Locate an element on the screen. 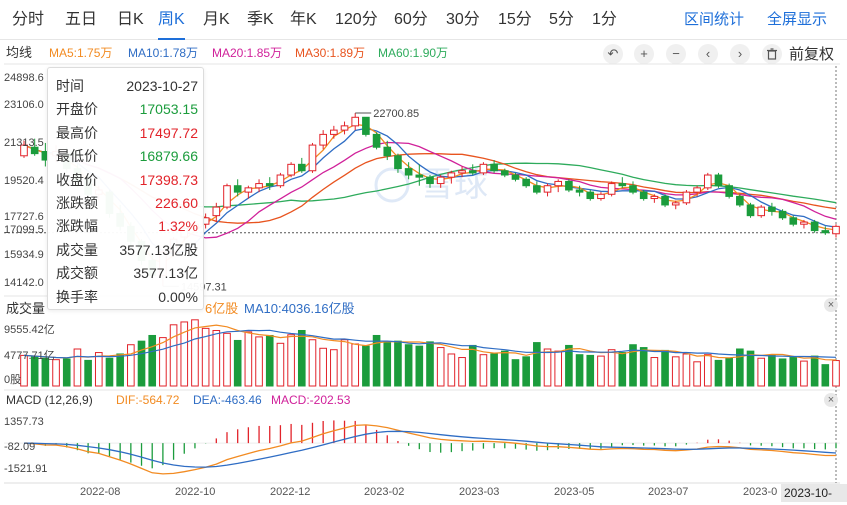 The height and width of the screenshot is (505, 847). tab-15min: 15分 is located at coordinates (515, 19).